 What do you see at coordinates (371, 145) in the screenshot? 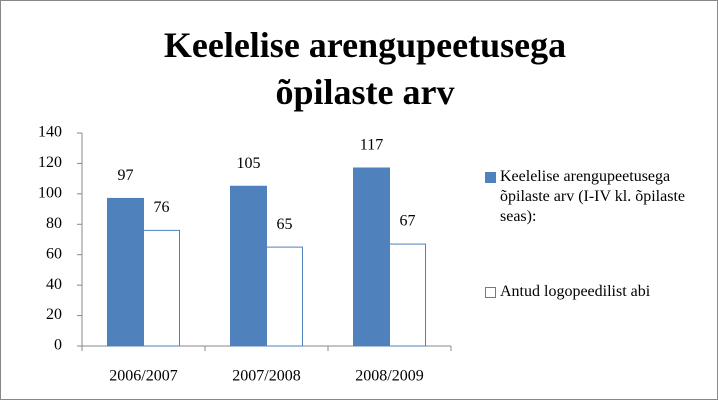
I see `data-label: 117` at bounding box center [371, 145].